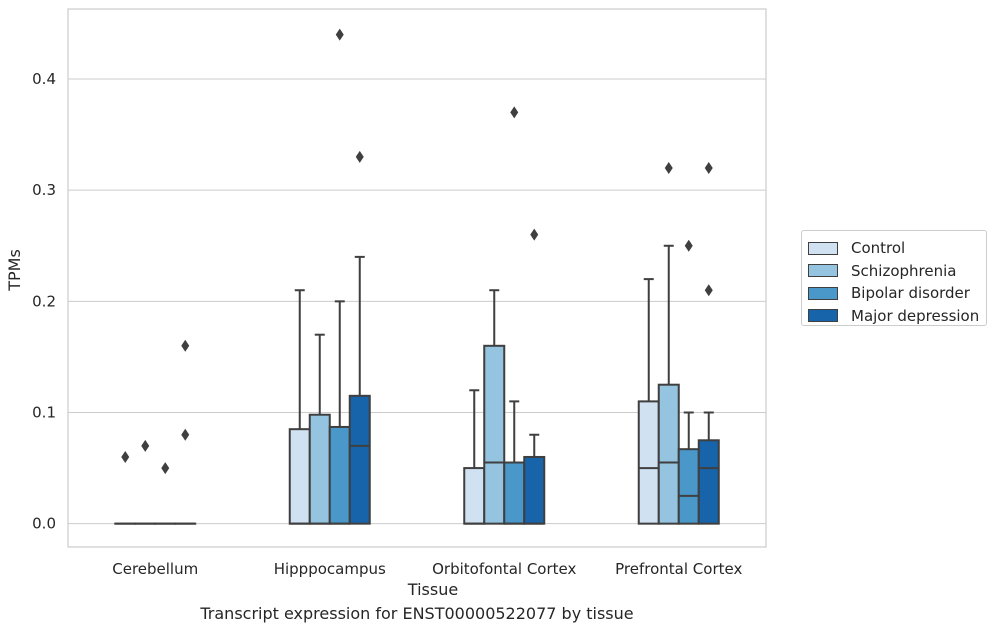 Image resolution: width=997 pixels, height=634 pixels. I want to click on legend-item-major-depression: Major depression, so click(897, 316).